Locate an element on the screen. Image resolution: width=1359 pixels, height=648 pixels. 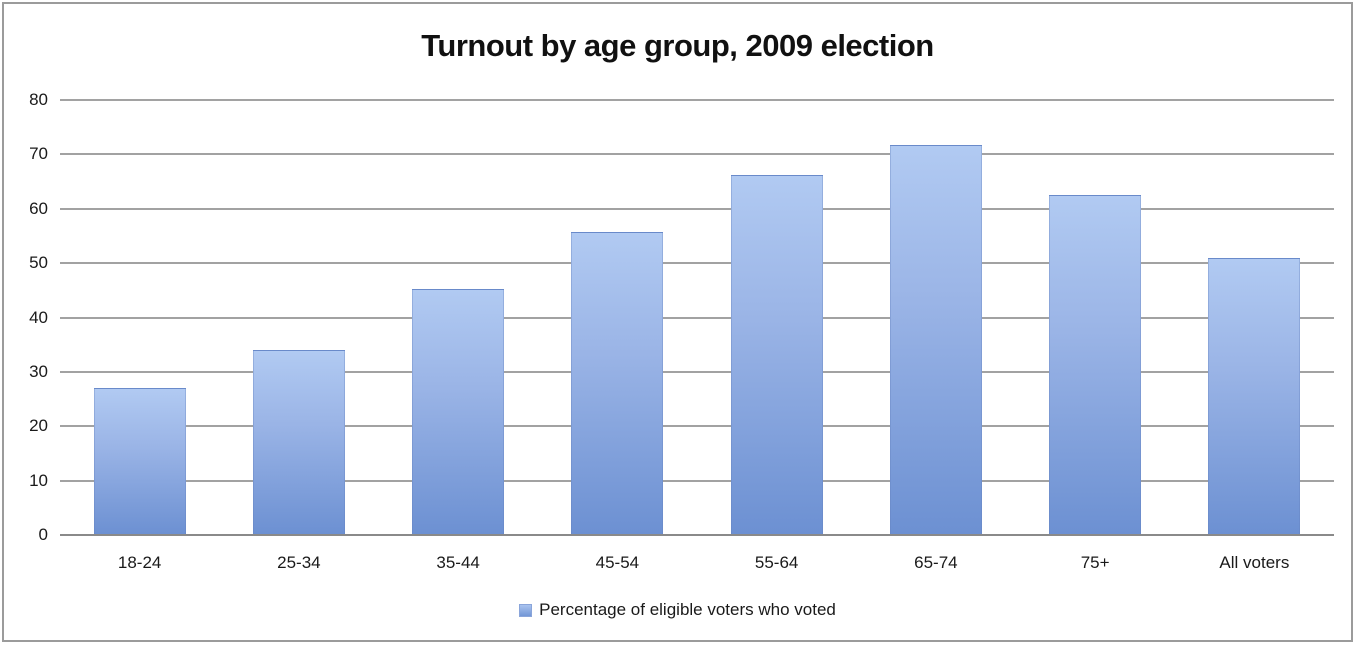
y-tick-label-60: 60 is located at coordinates (38, 208).